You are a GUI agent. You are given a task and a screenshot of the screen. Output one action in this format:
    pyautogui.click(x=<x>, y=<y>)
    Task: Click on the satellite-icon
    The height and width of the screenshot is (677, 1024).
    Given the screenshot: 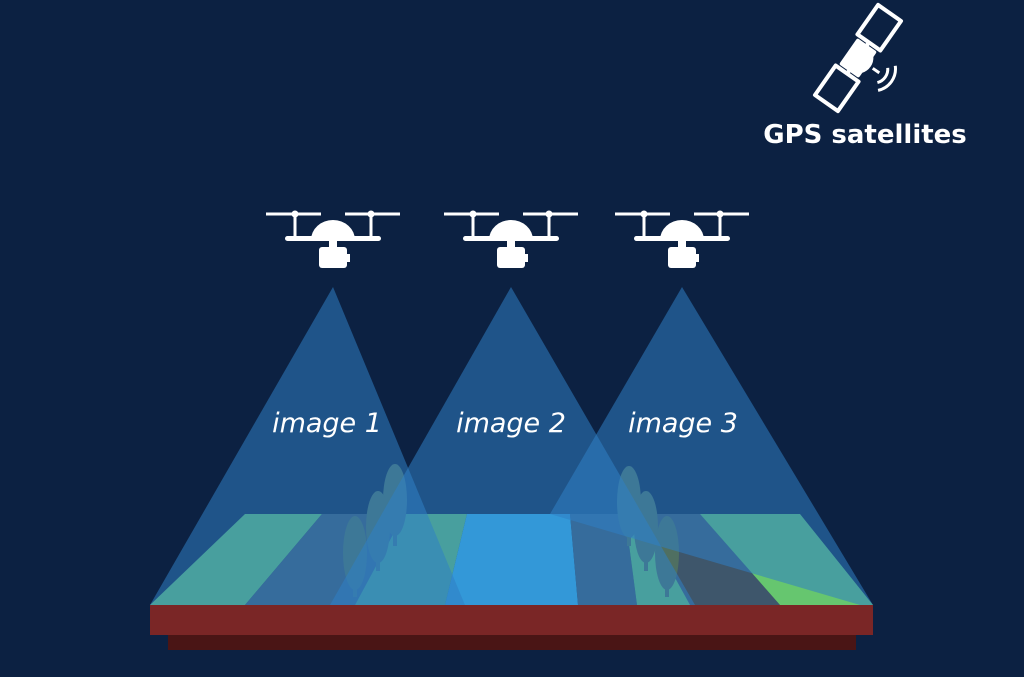 What is the action you would take?
    pyautogui.click(x=858, y=58)
    